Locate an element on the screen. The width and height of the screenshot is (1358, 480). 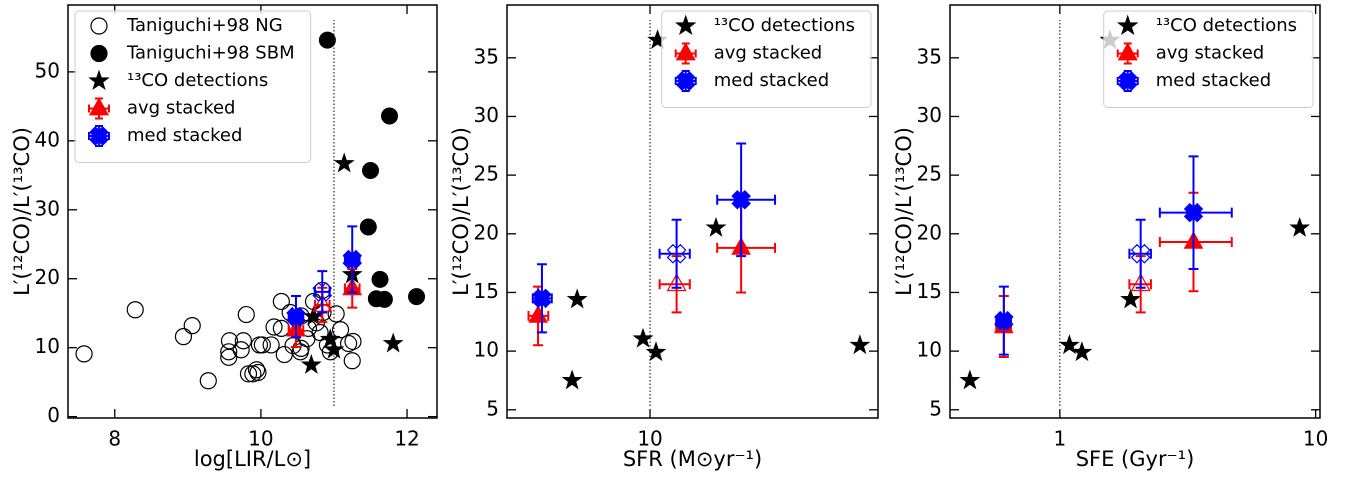
y-tick-label: 25 is located at coordinates (929, 174).